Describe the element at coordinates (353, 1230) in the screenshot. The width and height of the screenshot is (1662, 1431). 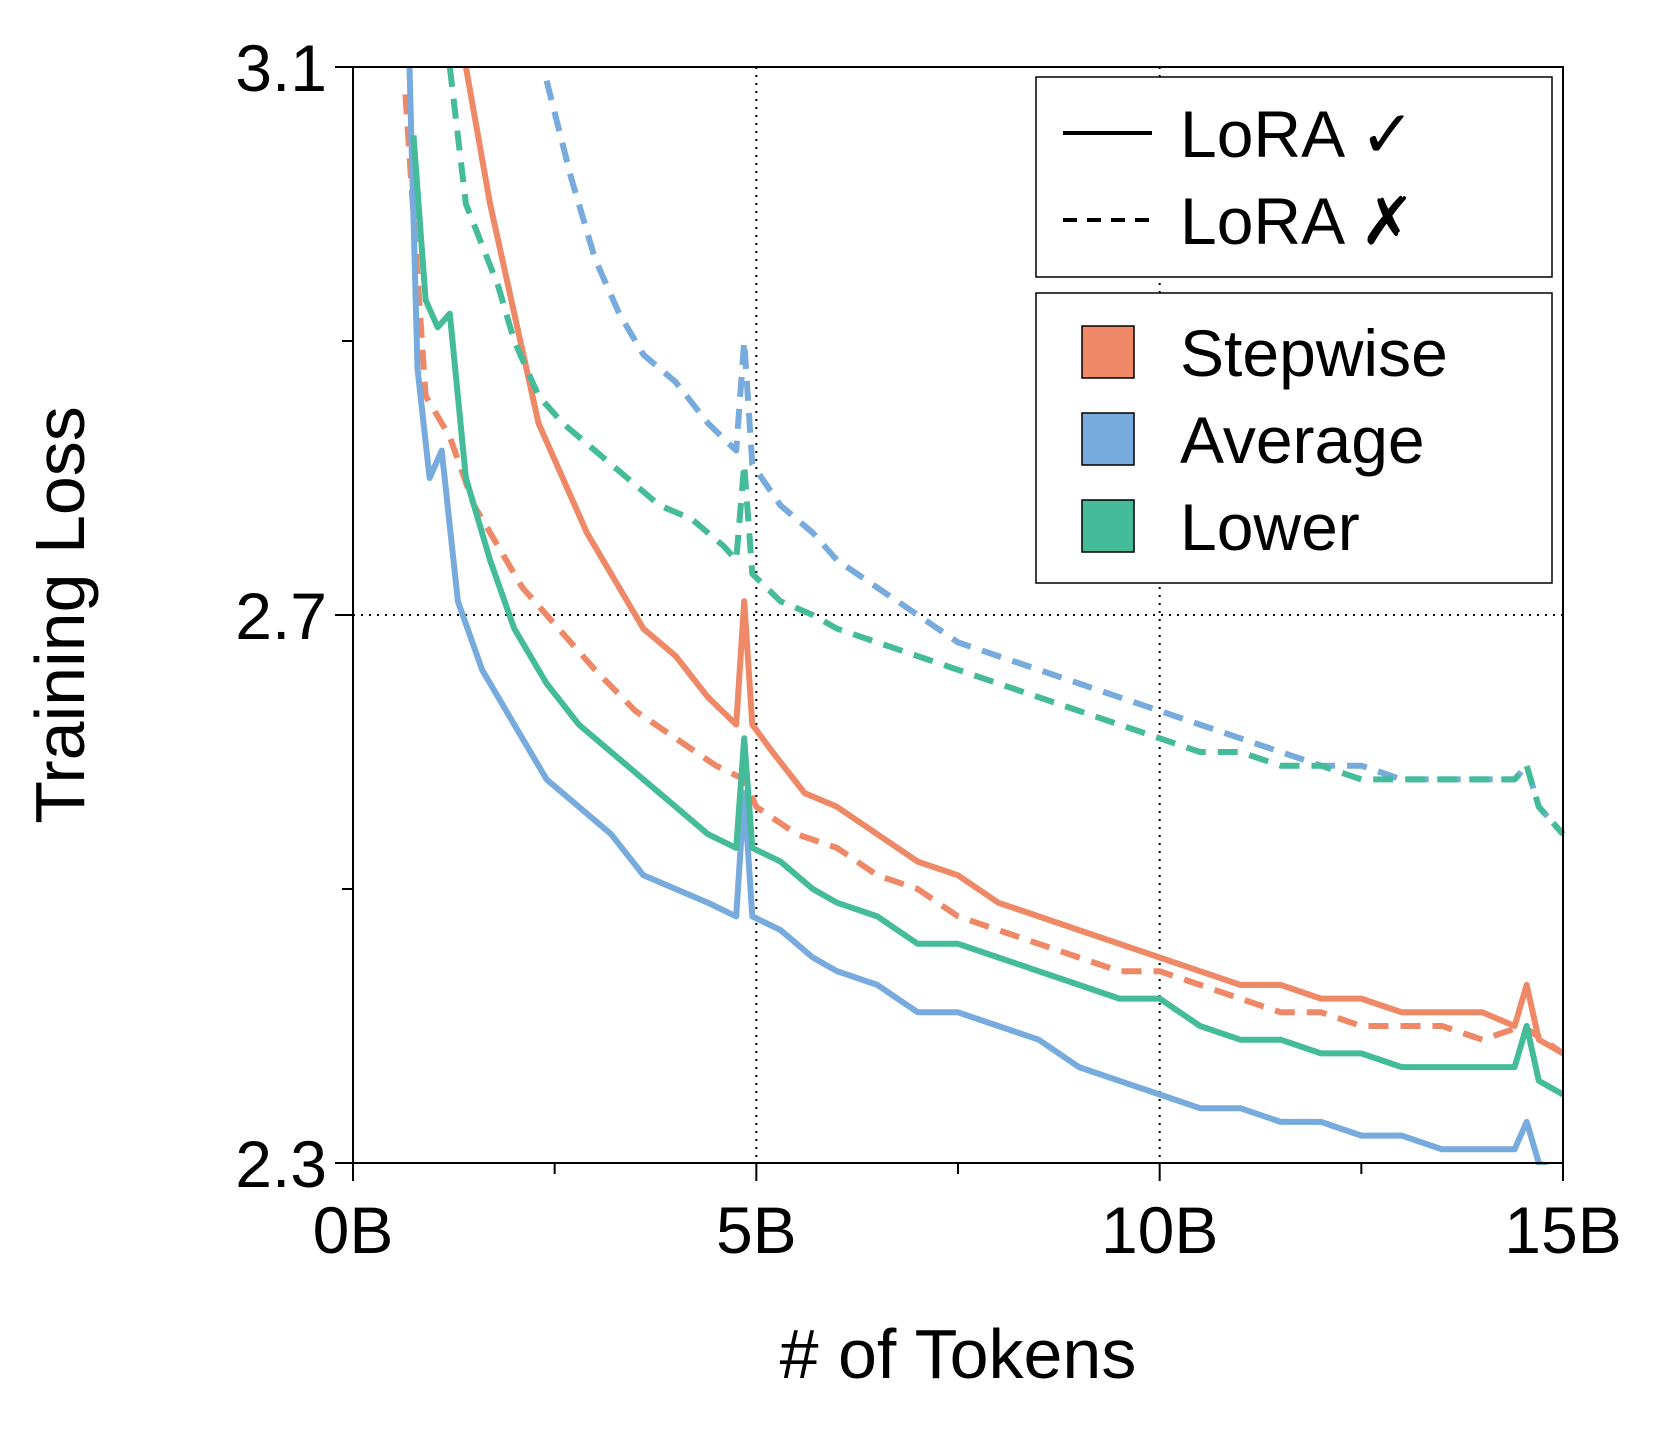
I see `x-tick-label-0B: 0B` at that location.